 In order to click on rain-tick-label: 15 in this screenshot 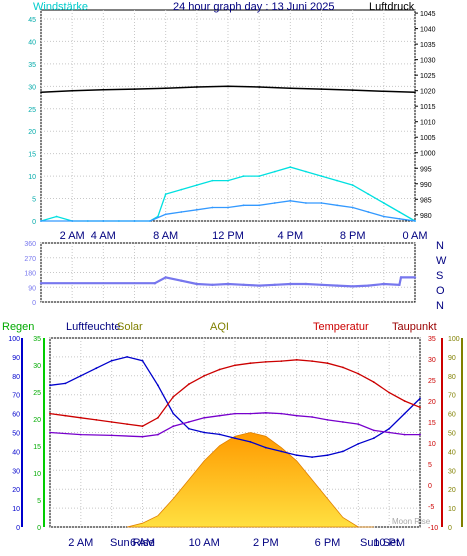, I will do `click(37, 447)`.